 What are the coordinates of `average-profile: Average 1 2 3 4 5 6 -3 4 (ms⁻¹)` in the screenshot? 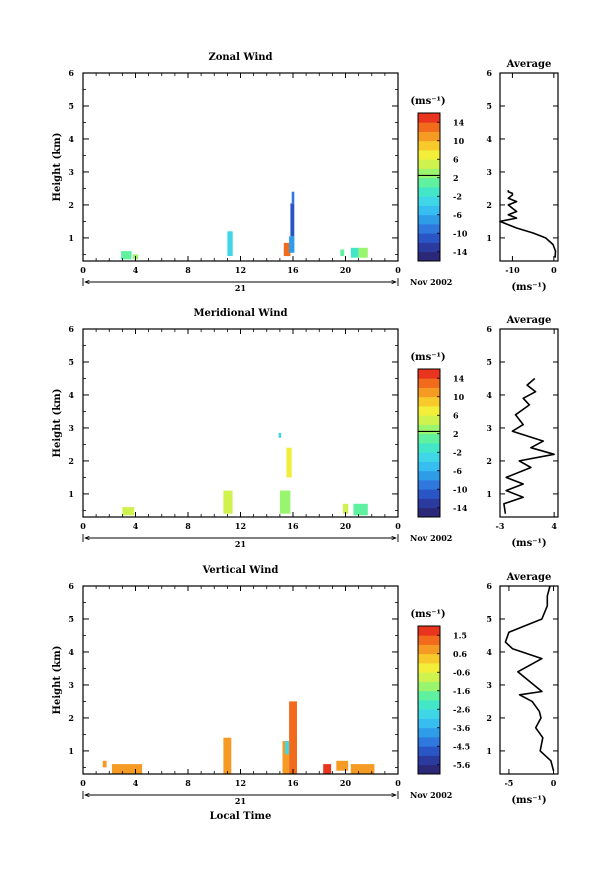 It's located at (522, 432).